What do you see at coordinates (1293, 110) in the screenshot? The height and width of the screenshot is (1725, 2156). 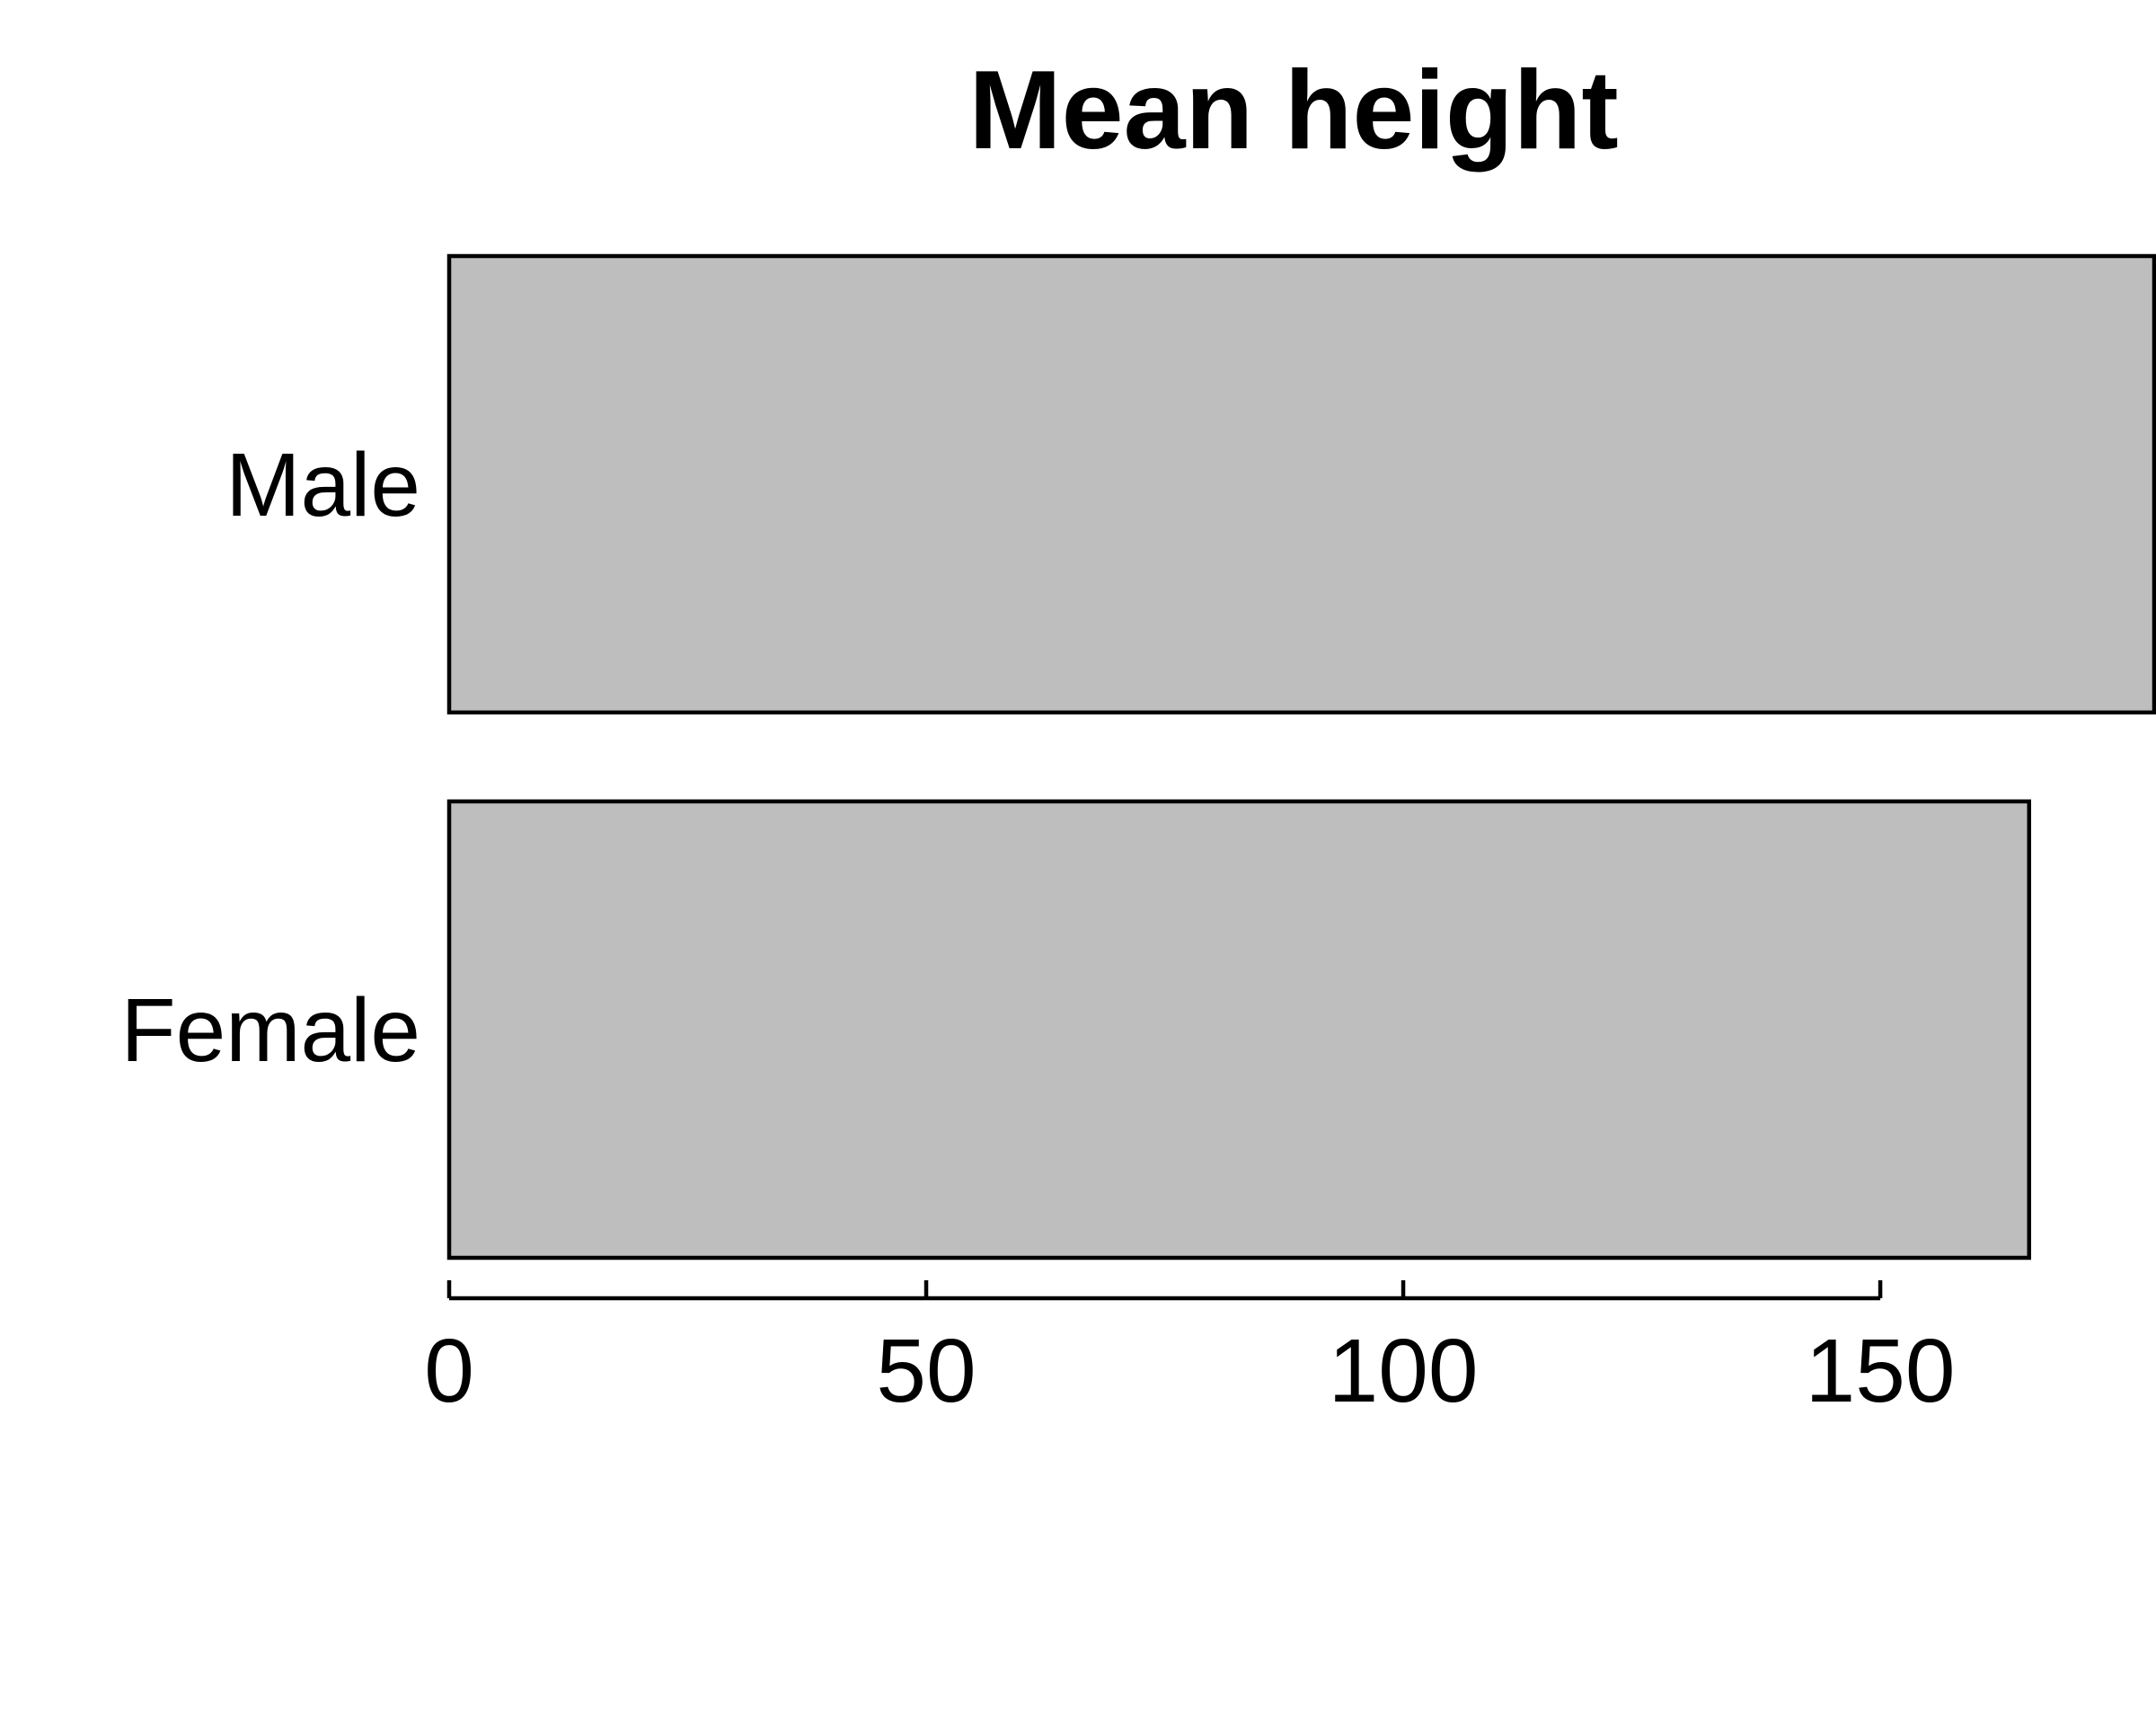 I see `chart-title: Mean height` at bounding box center [1293, 110].